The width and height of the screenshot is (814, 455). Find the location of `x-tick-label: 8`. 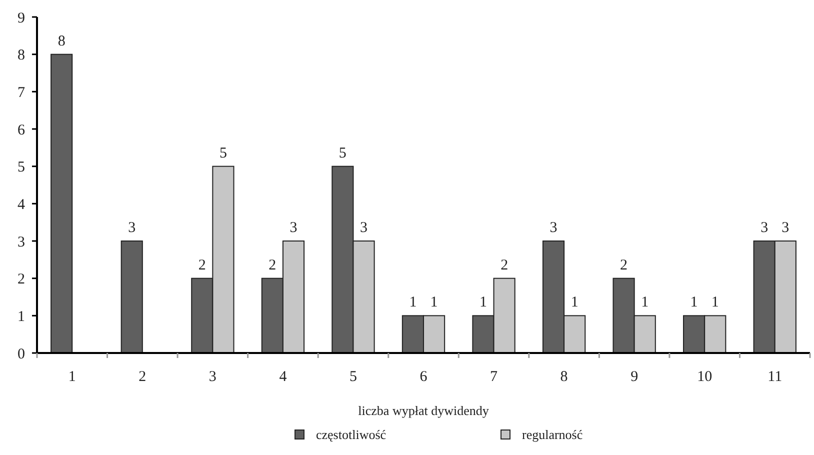

x-tick-label: 8 is located at coordinates (564, 377).